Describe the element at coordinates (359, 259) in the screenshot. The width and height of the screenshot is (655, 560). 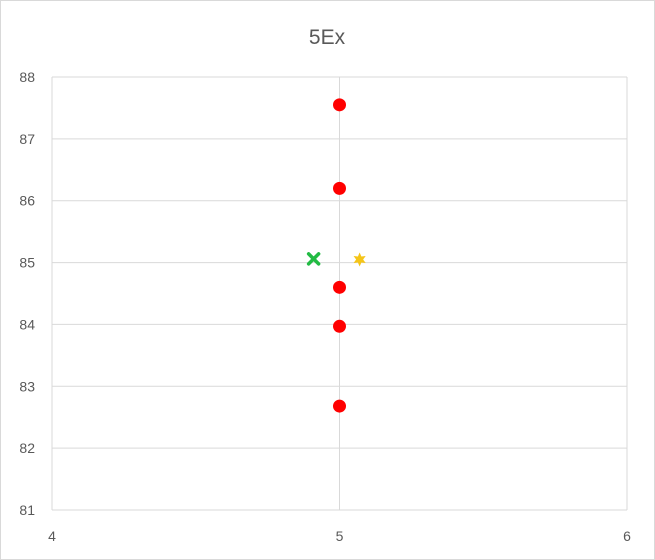
I see `data-point-star` at that location.